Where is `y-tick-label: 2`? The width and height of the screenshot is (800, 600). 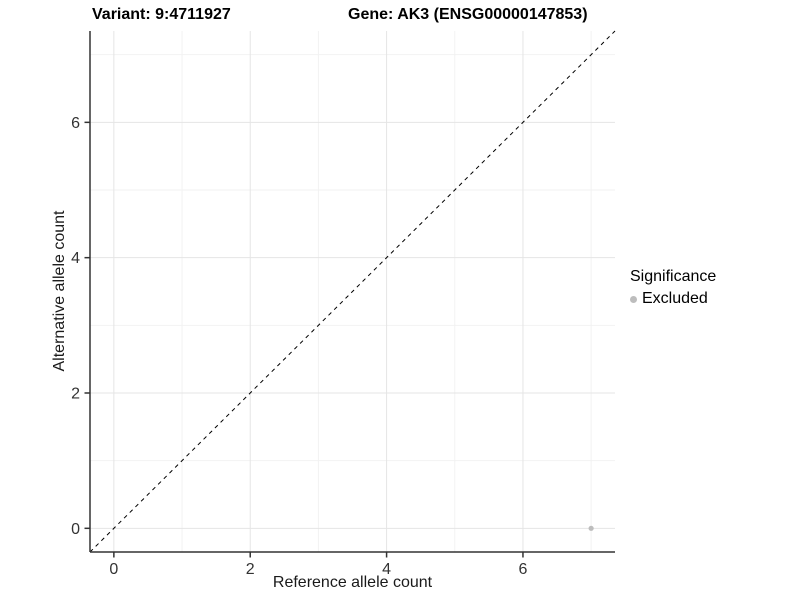
y-tick-label: 2 is located at coordinates (75, 393).